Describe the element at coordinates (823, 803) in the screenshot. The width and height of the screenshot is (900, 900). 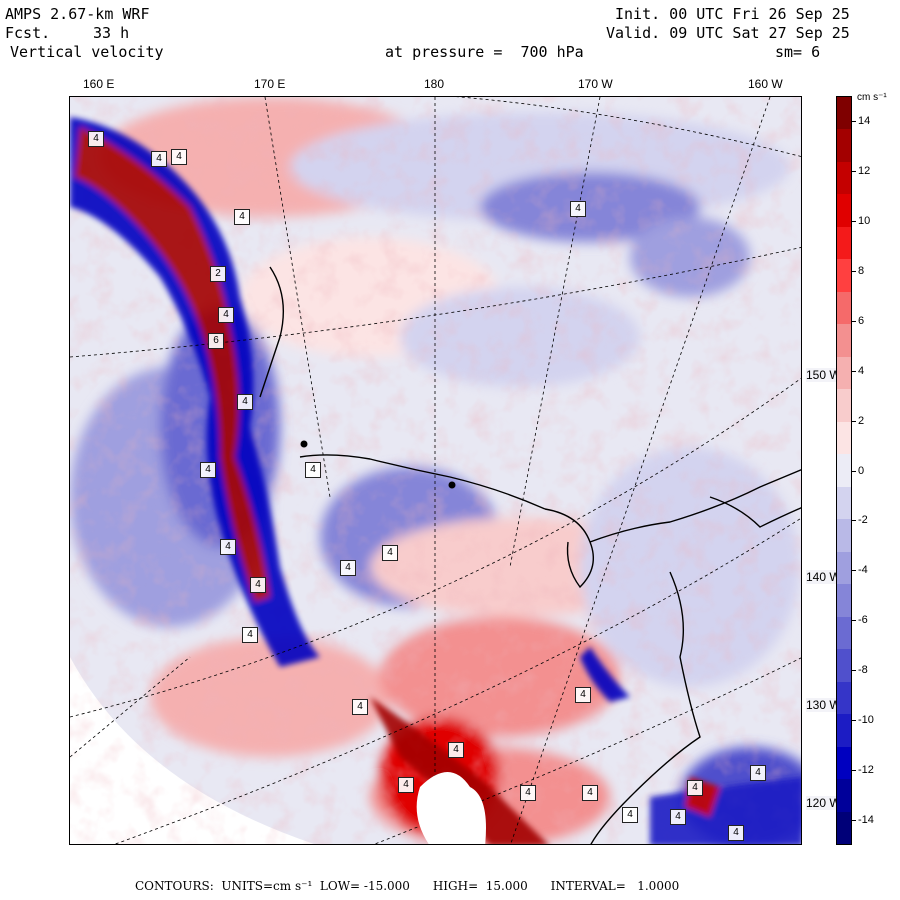
I see `lat-label-120w: 120 W` at that location.